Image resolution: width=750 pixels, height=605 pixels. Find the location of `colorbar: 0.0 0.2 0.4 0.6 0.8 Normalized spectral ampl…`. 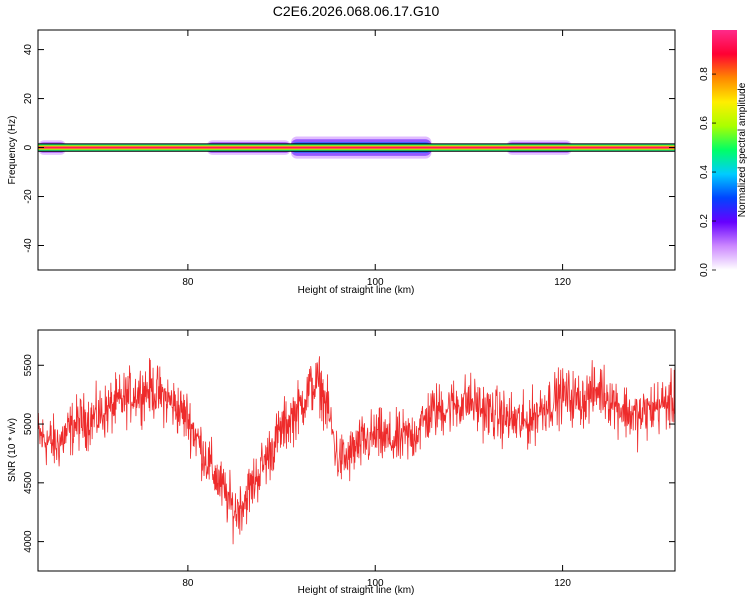

colorbar: 0.0 0.2 0.4 0.6 0.8 Normalized spectral ampl… is located at coordinates (723, 153).